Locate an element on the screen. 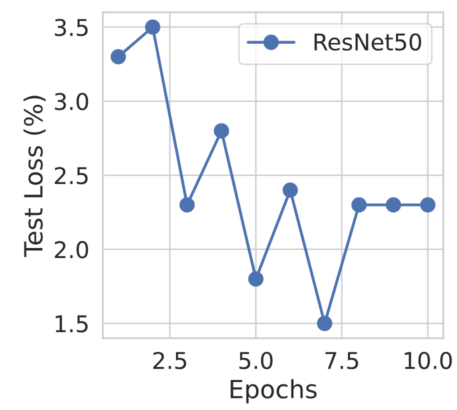 This screenshot has height=410, width=457. legend-label: ResNet50 is located at coordinates (368, 42).